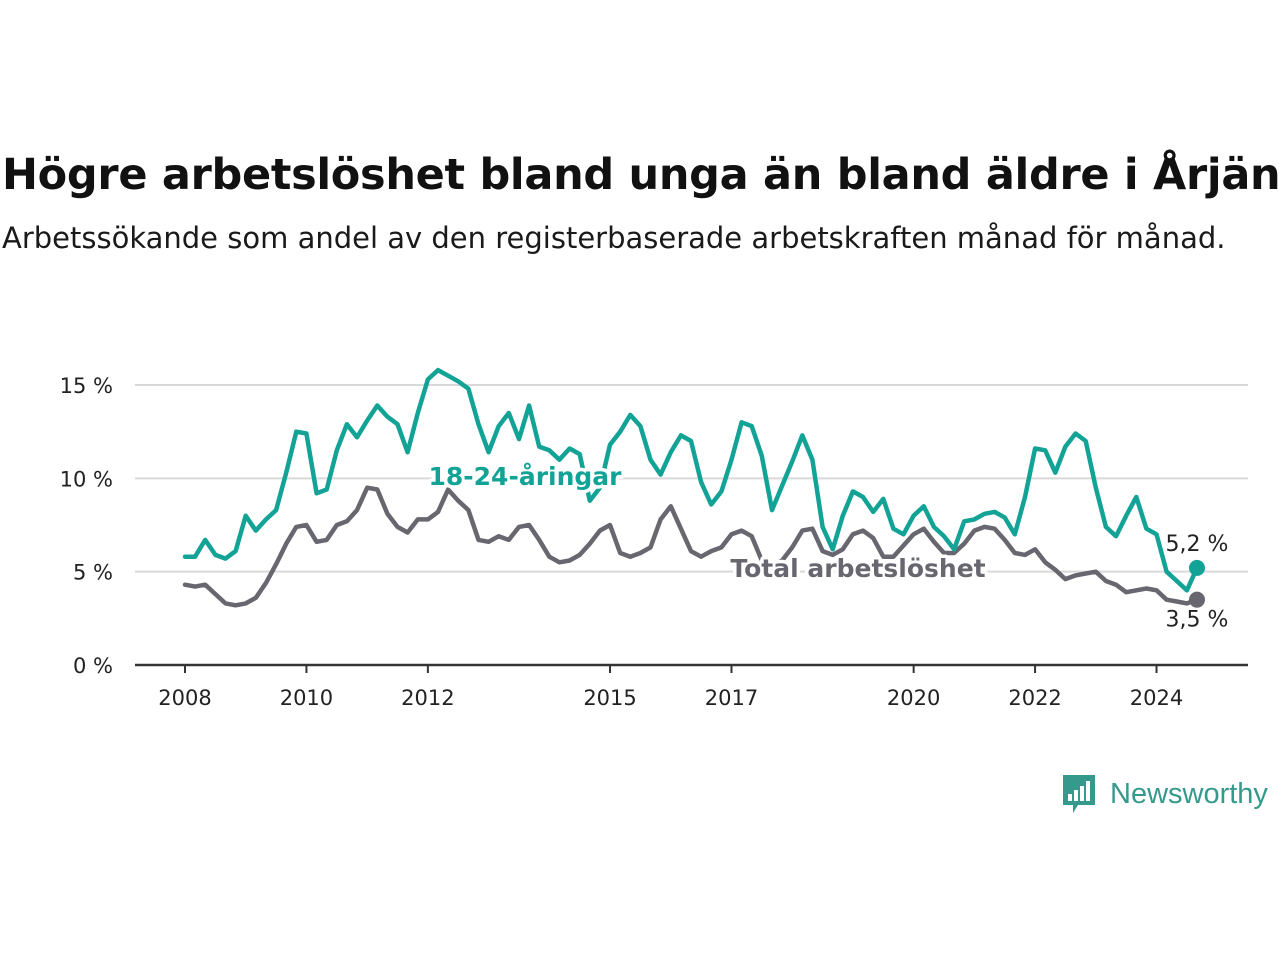 Image resolution: width=1280 pixels, height=960 pixels. What do you see at coordinates (184, 698) in the screenshot?
I see `x-tick-label: 2008` at bounding box center [184, 698].